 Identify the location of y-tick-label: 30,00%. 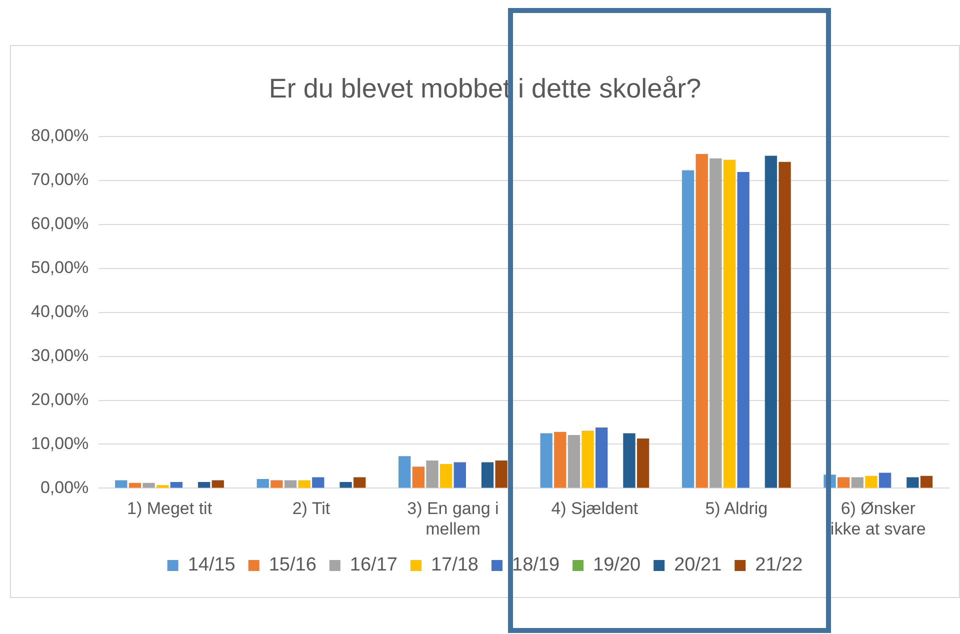
(59, 355).